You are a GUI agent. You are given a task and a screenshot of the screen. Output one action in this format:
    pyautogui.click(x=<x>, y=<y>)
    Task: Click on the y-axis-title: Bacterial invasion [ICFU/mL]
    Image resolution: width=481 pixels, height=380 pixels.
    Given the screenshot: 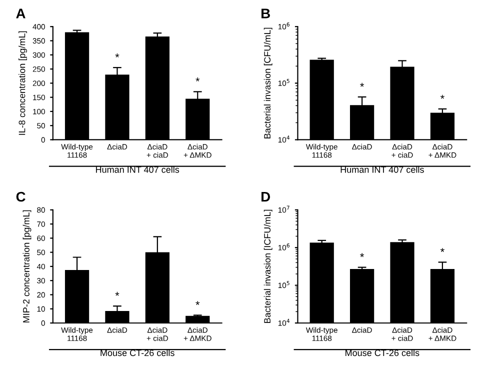 What is the action you would take?
    pyautogui.click(x=268, y=266)
    